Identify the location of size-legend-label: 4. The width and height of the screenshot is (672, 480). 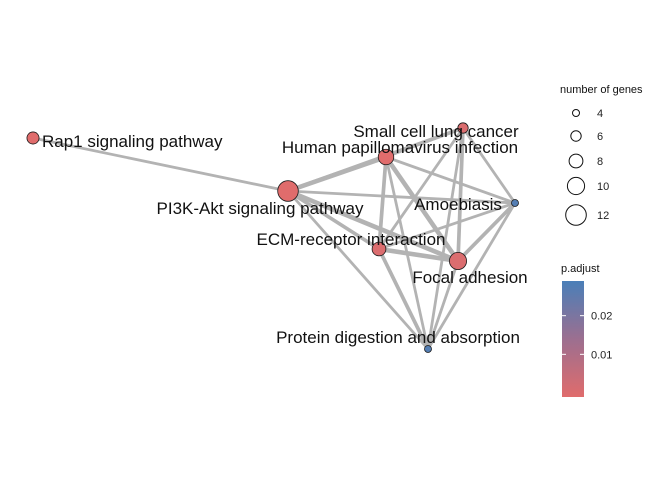
(600, 114).